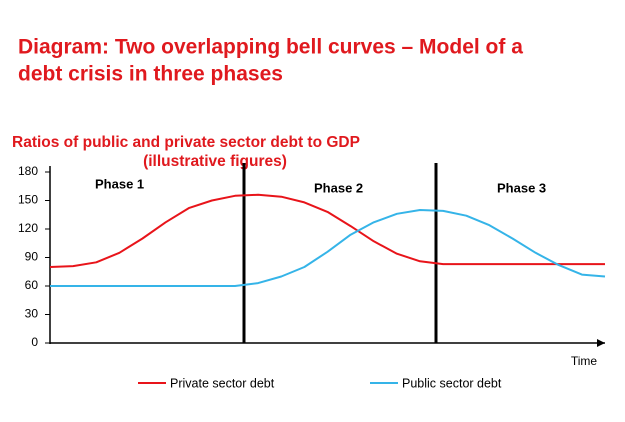  What do you see at coordinates (222, 383) in the screenshot?
I see `legend-label: Private sector debt` at bounding box center [222, 383].